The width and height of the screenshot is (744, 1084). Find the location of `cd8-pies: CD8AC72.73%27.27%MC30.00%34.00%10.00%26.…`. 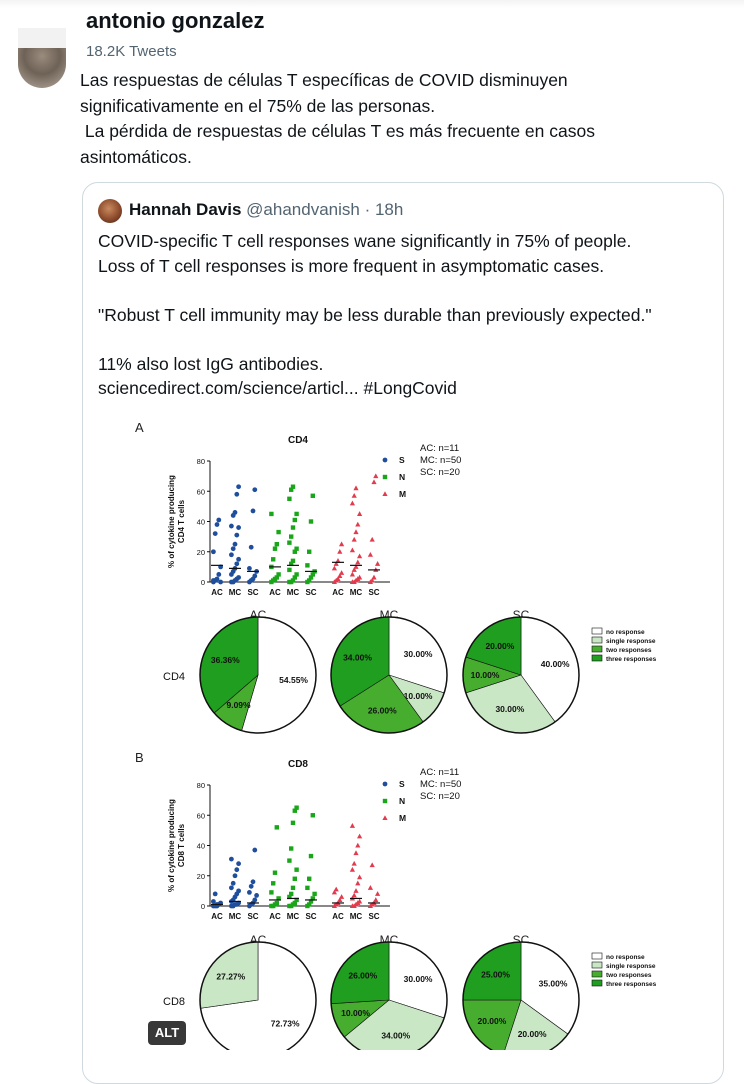

cd8-pies: CD8AC72.73%27.27%MC30.00%34.00%10.00%26.… is located at coordinates (410, 991).